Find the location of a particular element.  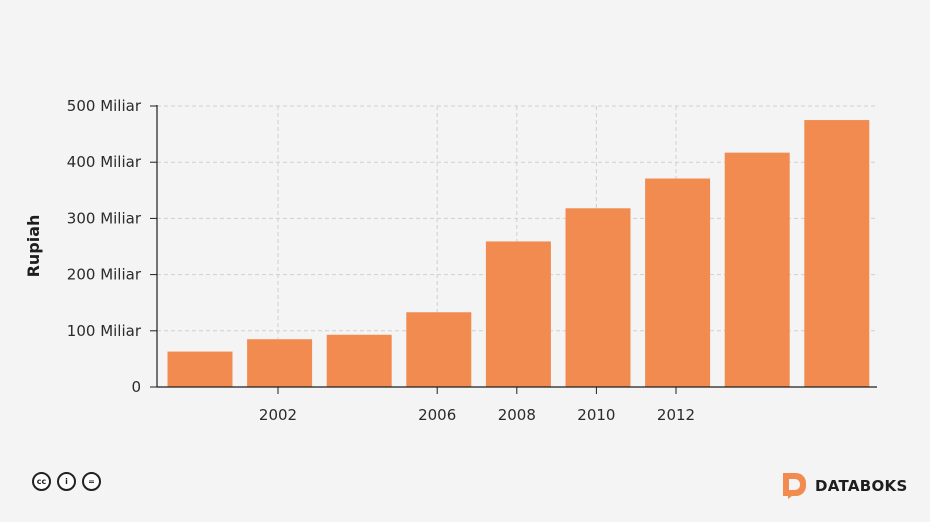

y-tick-label: 300 Miliar is located at coordinates (104, 218).